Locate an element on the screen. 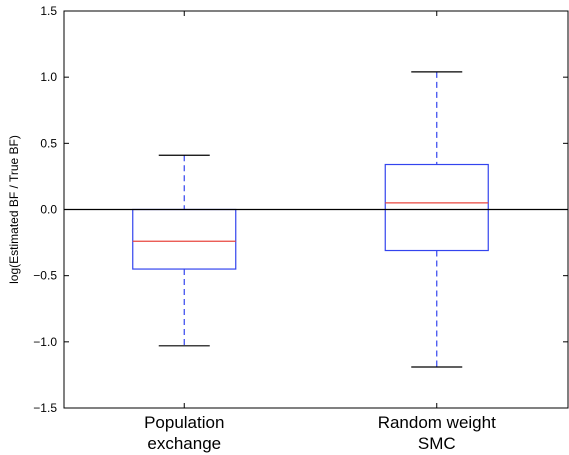  y-tick-label: 0.5 is located at coordinates (48, 143).